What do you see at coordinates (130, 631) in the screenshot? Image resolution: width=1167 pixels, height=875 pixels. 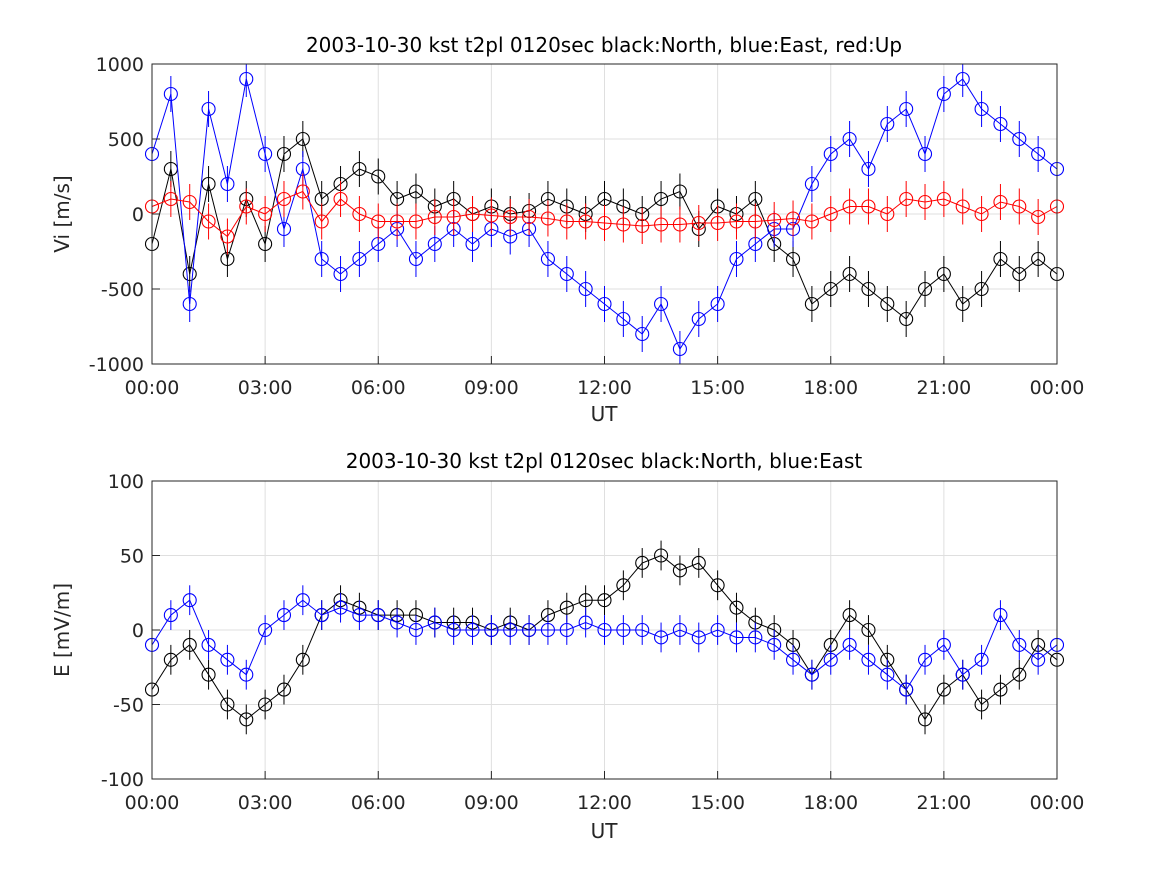 I see `electric-field-y-ticks: 100 50 0 -50 -100` at bounding box center [130, 631].